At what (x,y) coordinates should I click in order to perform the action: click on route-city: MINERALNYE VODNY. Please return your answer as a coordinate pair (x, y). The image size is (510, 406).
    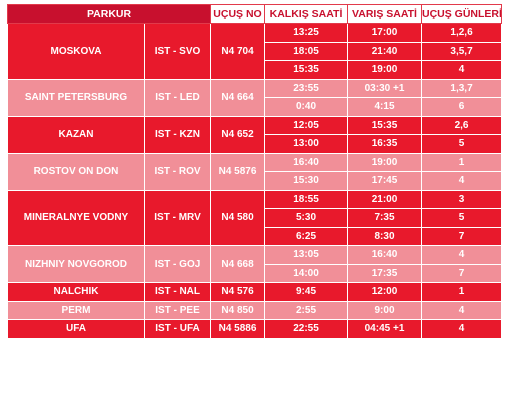
    Looking at the image, I should click on (76, 217).